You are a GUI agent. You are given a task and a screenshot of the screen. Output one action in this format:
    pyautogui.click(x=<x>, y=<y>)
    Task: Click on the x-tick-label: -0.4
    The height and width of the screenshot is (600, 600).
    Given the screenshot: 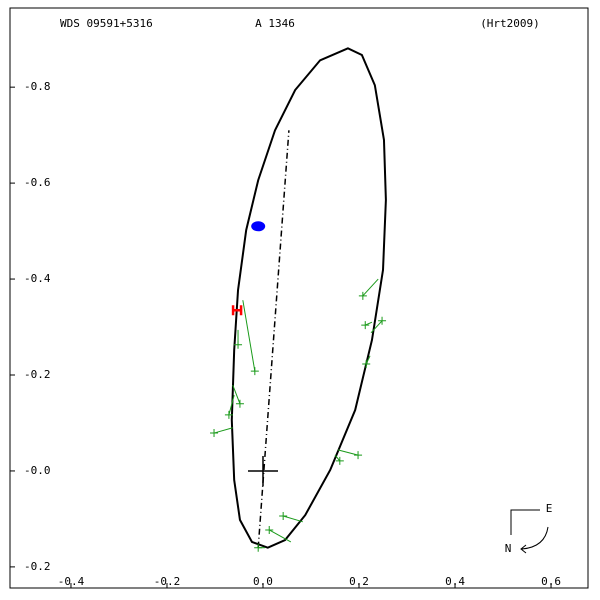 What is the action you would take?
    pyautogui.click(x=71, y=581)
    